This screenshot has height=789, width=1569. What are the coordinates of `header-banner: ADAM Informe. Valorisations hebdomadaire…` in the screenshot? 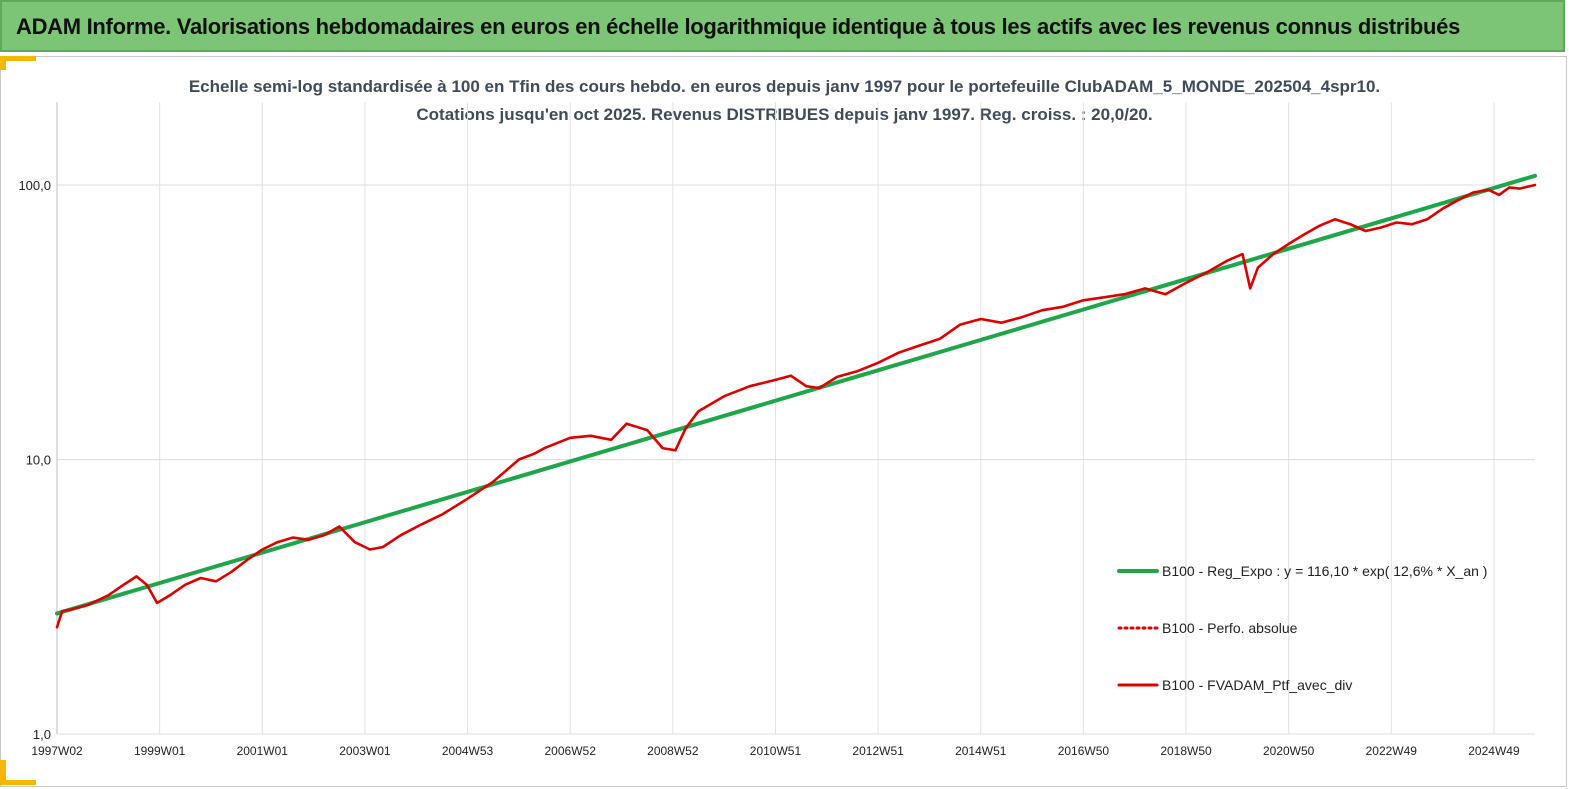 It's located at (782, 26).